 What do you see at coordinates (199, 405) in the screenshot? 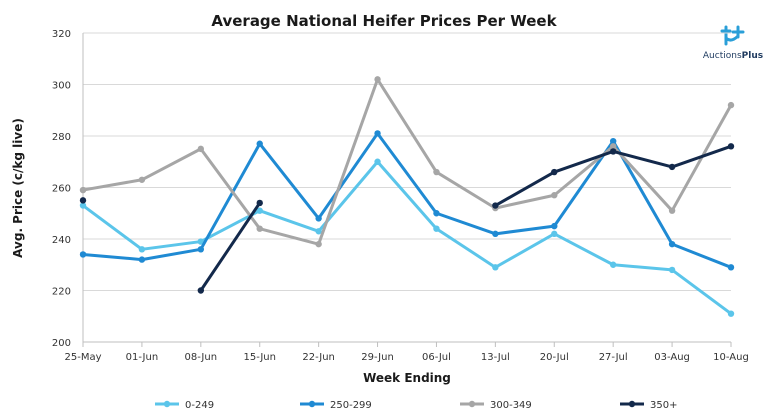
I see `legend-label: 0-249` at bounding box center [199, 405].